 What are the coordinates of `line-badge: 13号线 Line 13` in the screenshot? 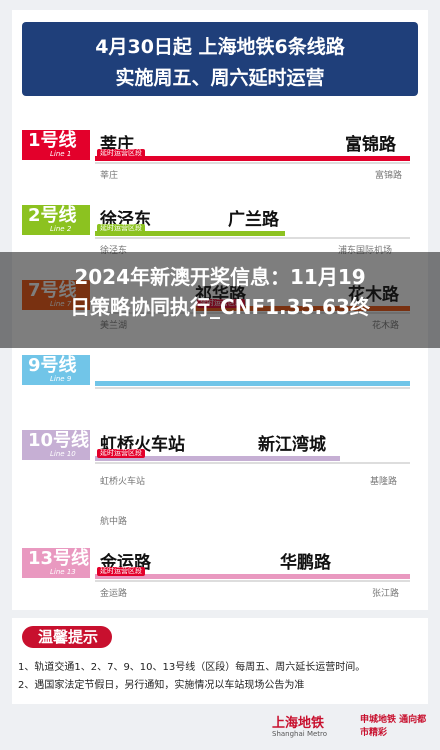 It's located at (56, 563).